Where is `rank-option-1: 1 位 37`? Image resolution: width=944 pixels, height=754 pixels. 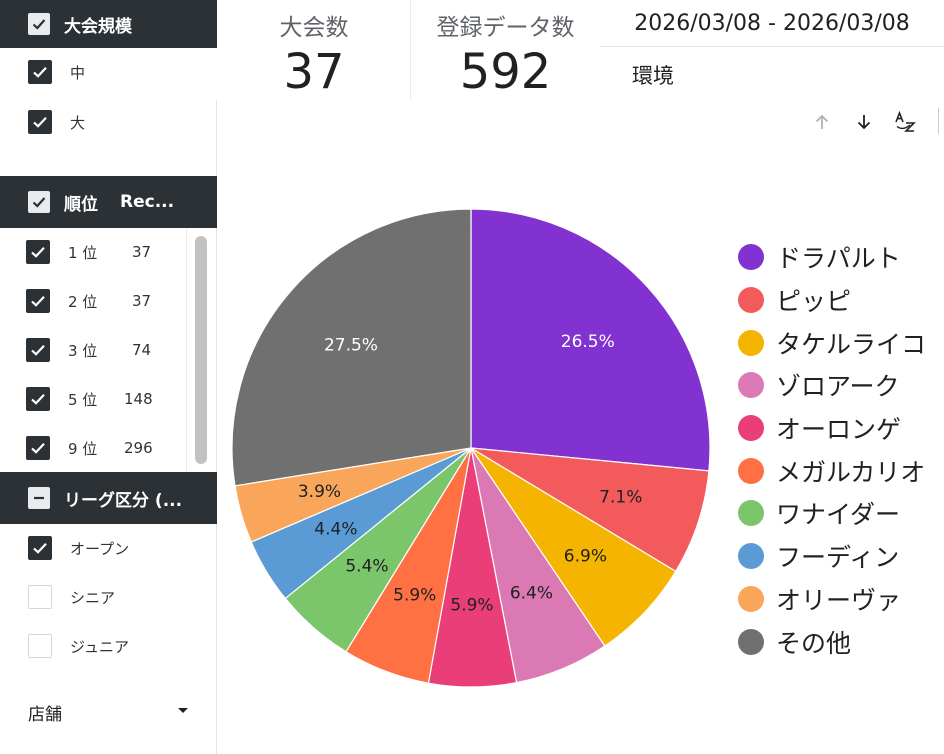
rank-option-1: 1 位 37 is located at coordinates (88, 252).